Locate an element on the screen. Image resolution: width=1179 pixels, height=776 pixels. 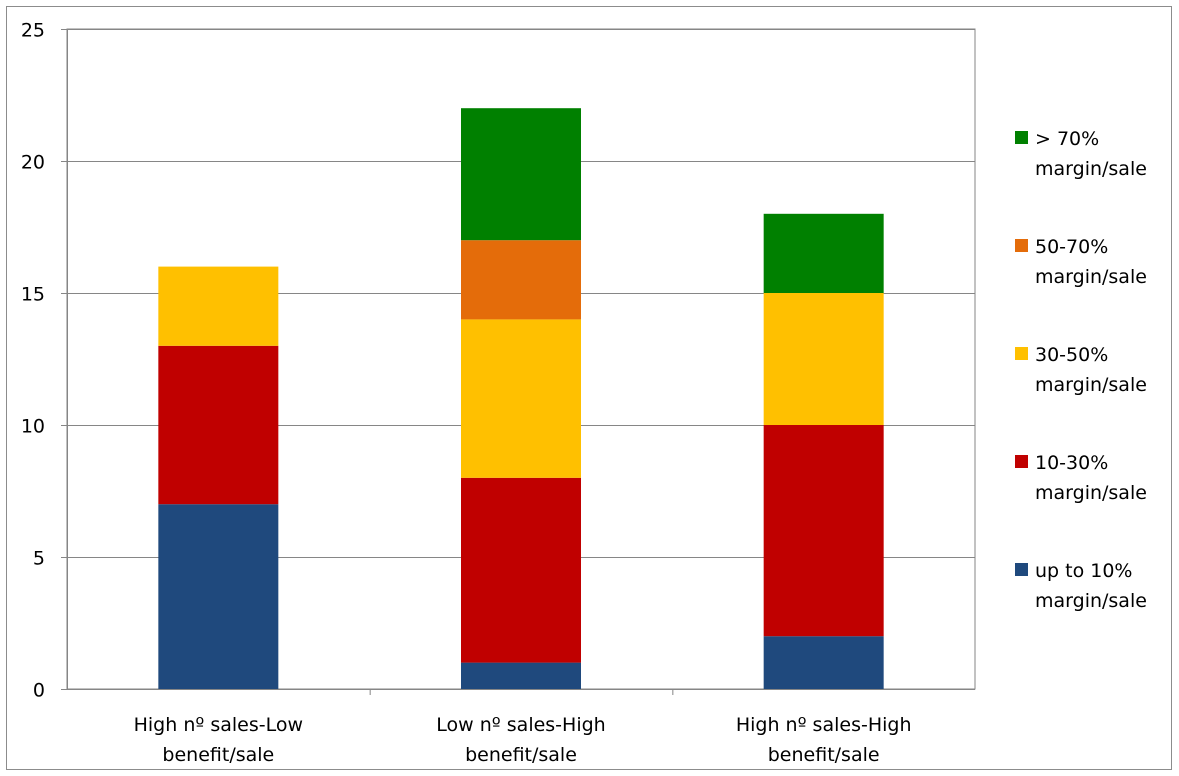
legend-label: > 70% margin/sale is located at coordinates (1091, 154).